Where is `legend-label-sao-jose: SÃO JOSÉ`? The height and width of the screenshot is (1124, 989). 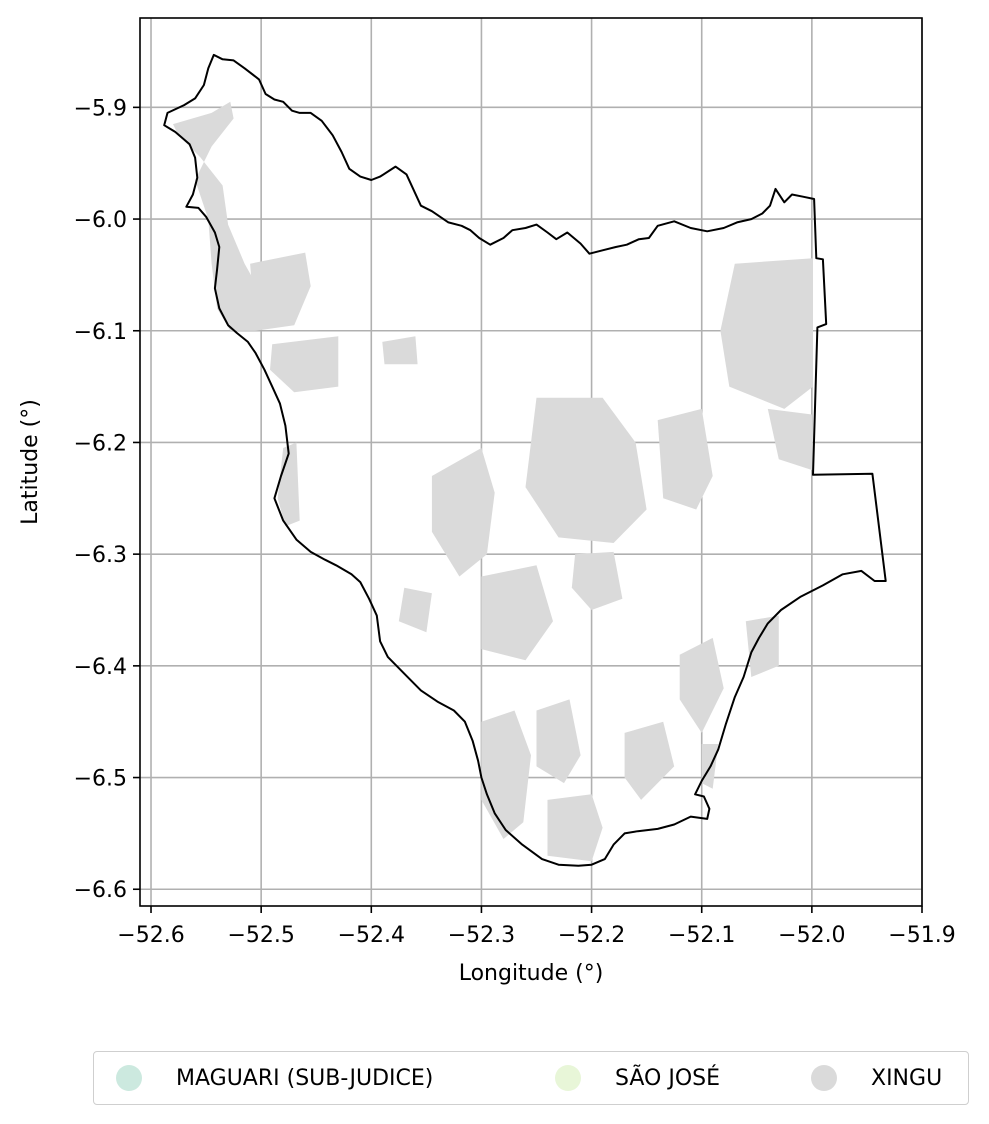 legend-label-sao-jose: SÃO JOSÉ is located at coordinates (668, 1078).